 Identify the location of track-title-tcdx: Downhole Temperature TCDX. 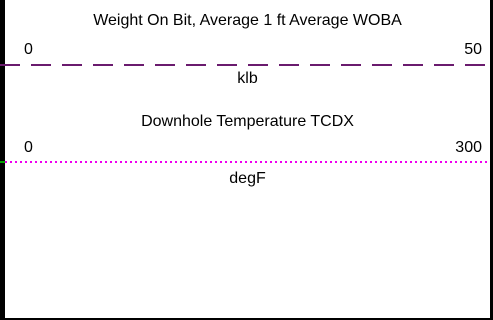
(247, 121).